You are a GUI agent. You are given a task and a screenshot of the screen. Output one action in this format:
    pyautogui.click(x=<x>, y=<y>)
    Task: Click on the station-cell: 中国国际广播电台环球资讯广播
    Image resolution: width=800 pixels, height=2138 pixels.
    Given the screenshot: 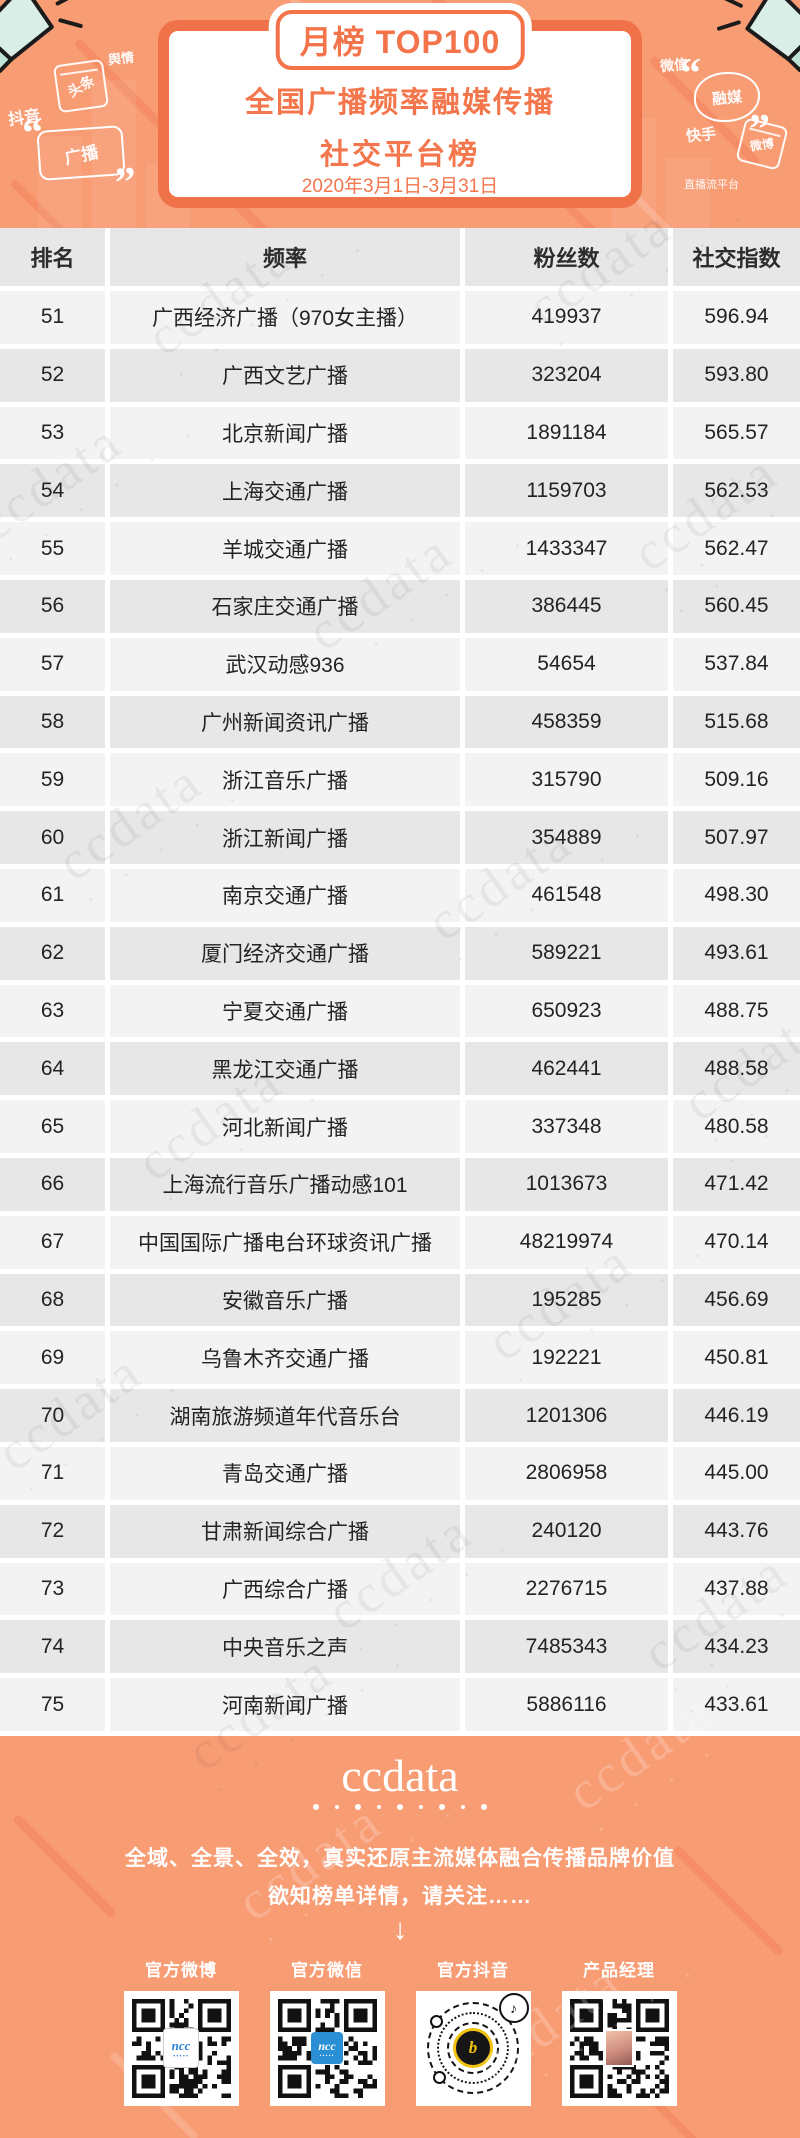 What is the action you would take?
    pyautogui.click(x=285, y=1242)
    